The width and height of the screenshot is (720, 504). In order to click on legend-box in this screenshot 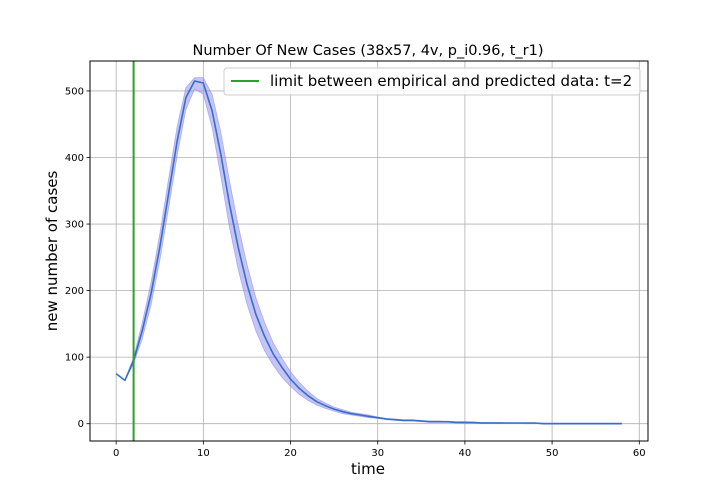, I will do `click(432, 81)`.